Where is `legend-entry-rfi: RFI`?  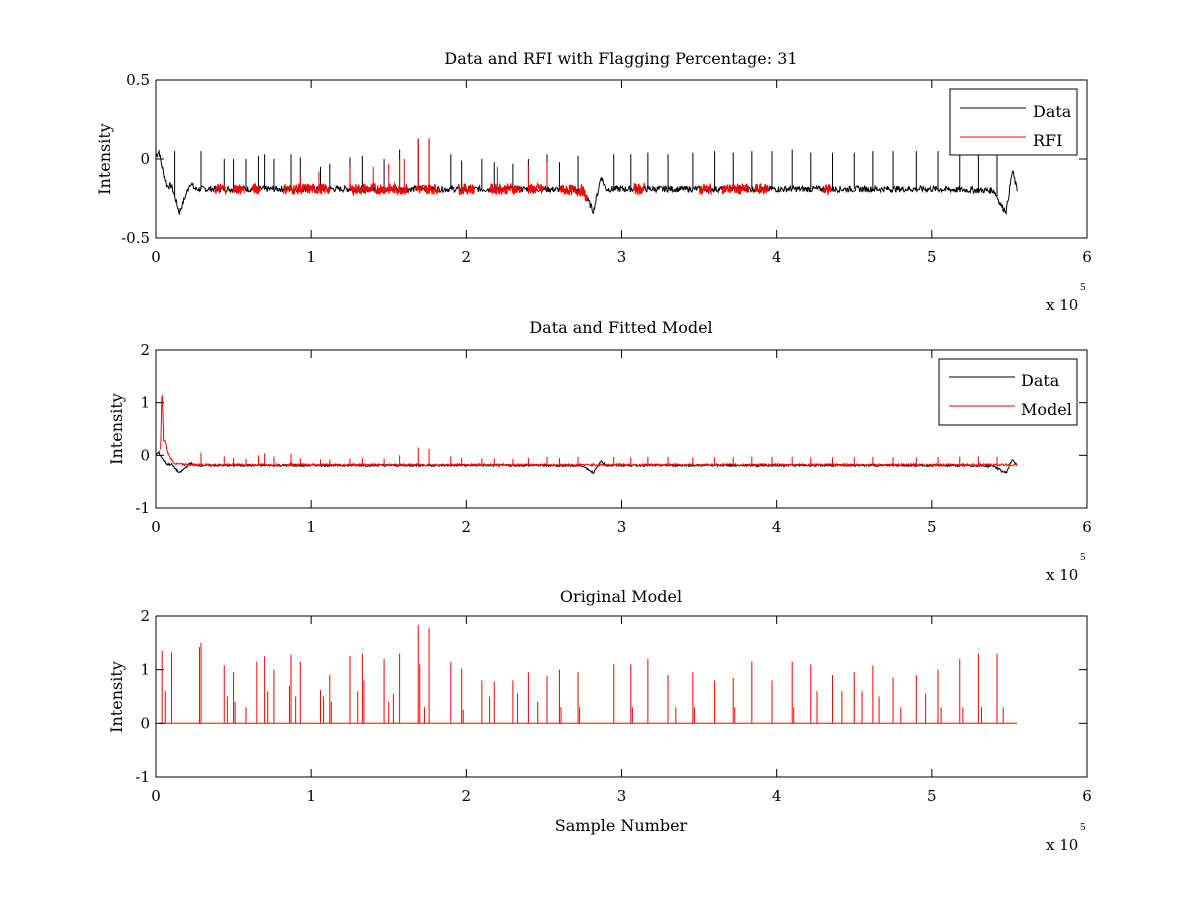
legend-entry-rfi: RFI is located at coordinates (1047, 140).